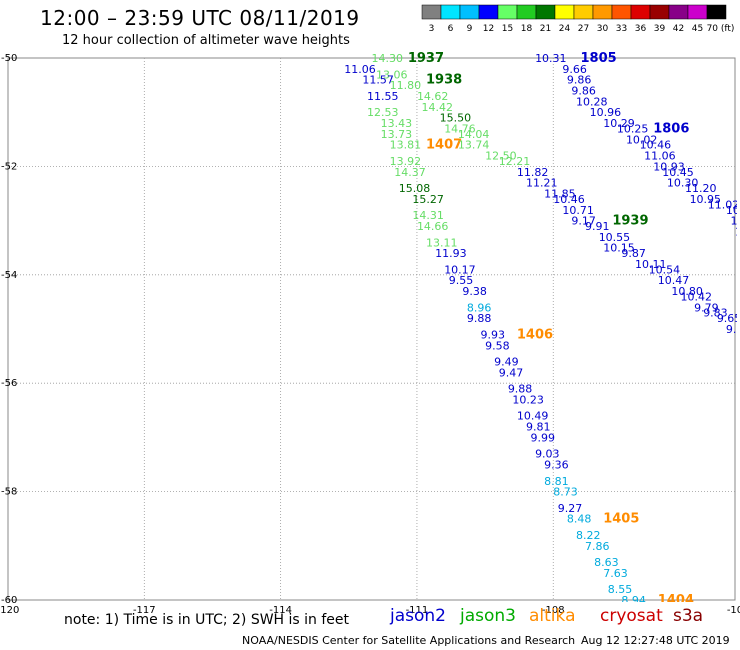 This screenshot has height=650, width=740. What do you see at coordinates (9, 600) in the screenshot?
I see `lat-tick-label: -60` at bounding box center [9, 600].